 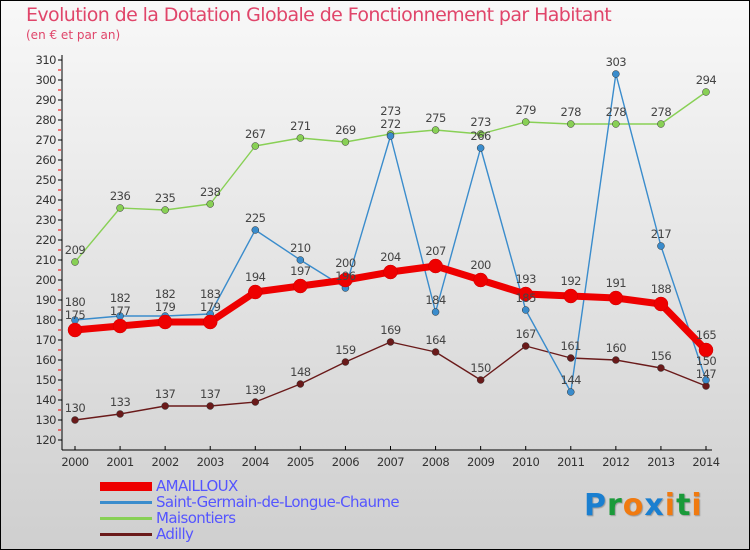 I want to click on x-tick-label: 2014, so click(x=705, y=462).